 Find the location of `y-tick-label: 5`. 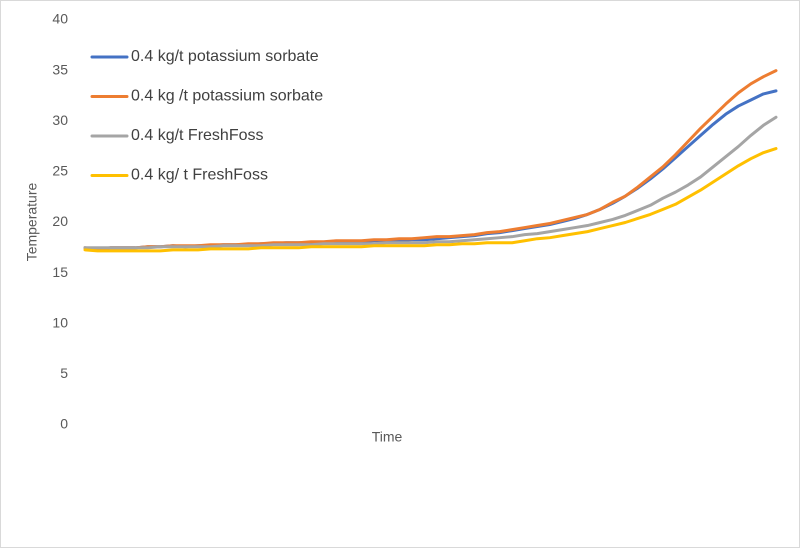

y-tick-label: 5 is located at coordinates (64, 373).